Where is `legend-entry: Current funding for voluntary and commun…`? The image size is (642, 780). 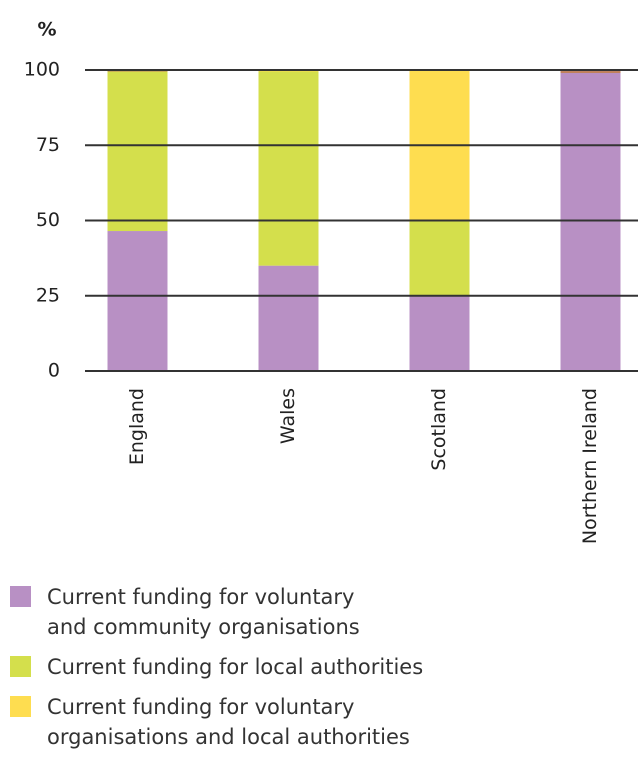 legend-entry: Current funding for voluntary and commun… is located at coordinates (320, 612).